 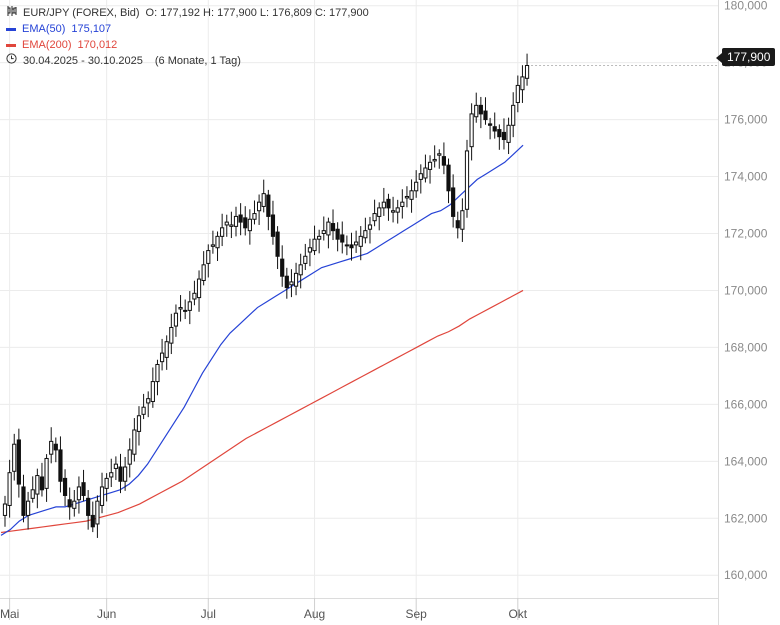 I want to click on ema200-swatch, so click(x=11, y=45).